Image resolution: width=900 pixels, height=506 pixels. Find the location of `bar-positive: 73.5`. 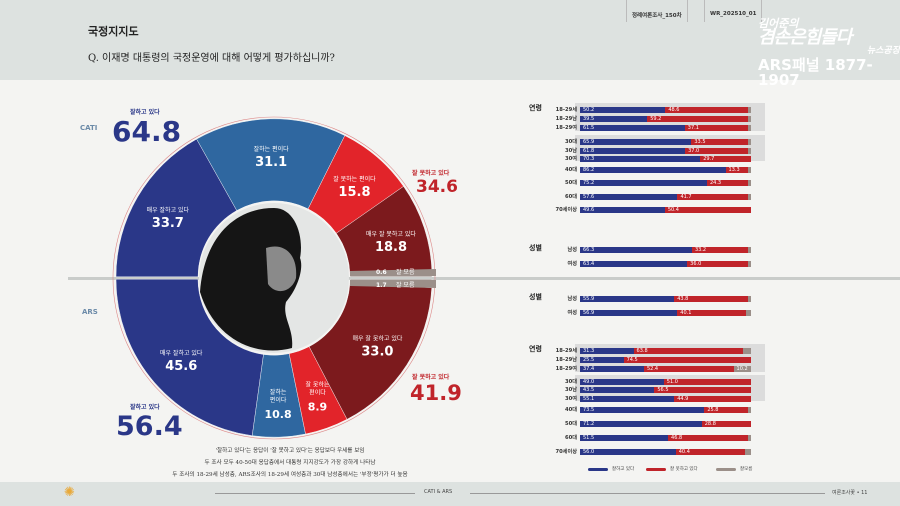

bar-positive: 73.5 is located at coordinates (642, 410).